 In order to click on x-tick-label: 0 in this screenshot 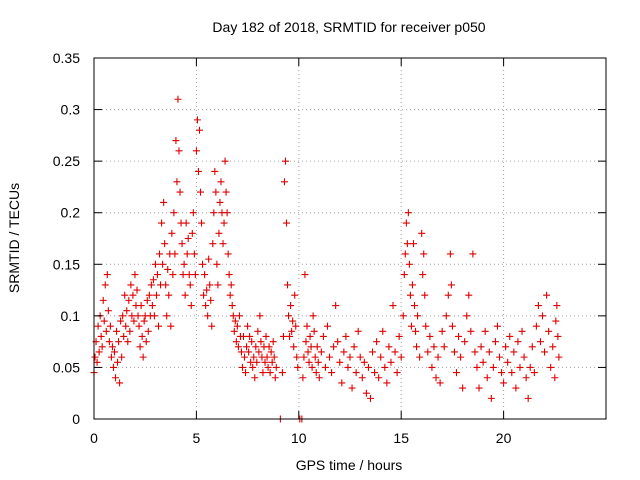, I will do `click(94, 438)`.